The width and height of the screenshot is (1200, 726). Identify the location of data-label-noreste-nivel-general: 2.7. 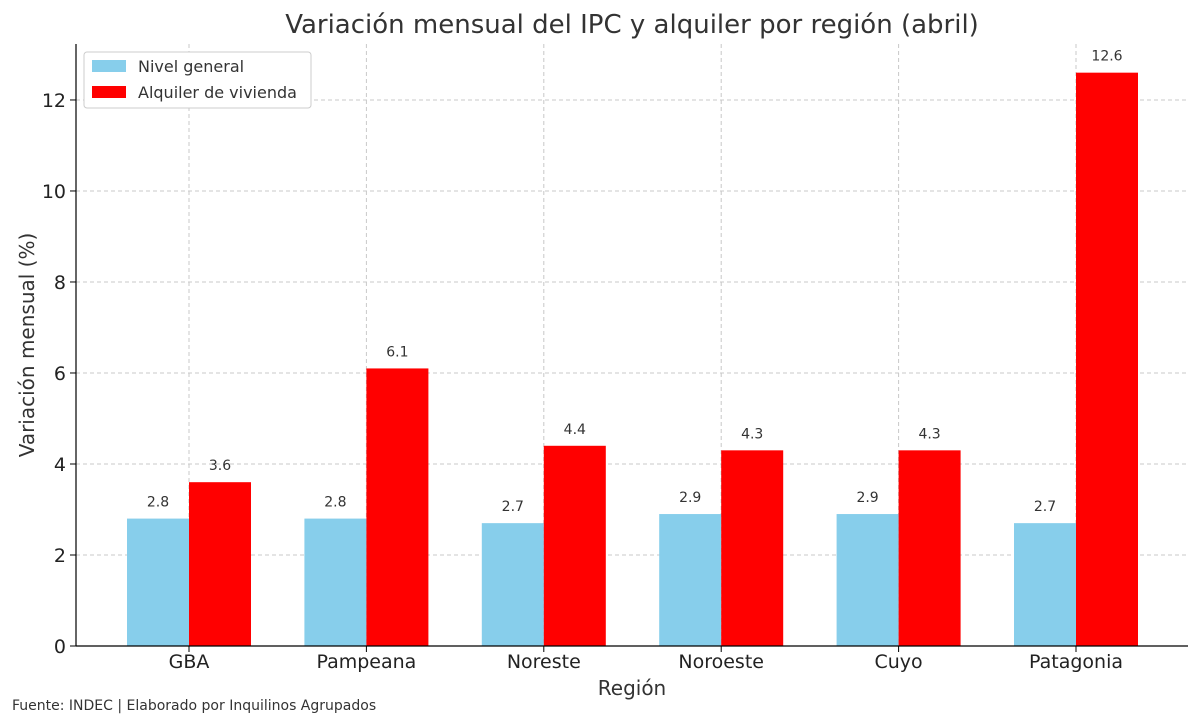
(513, 507).